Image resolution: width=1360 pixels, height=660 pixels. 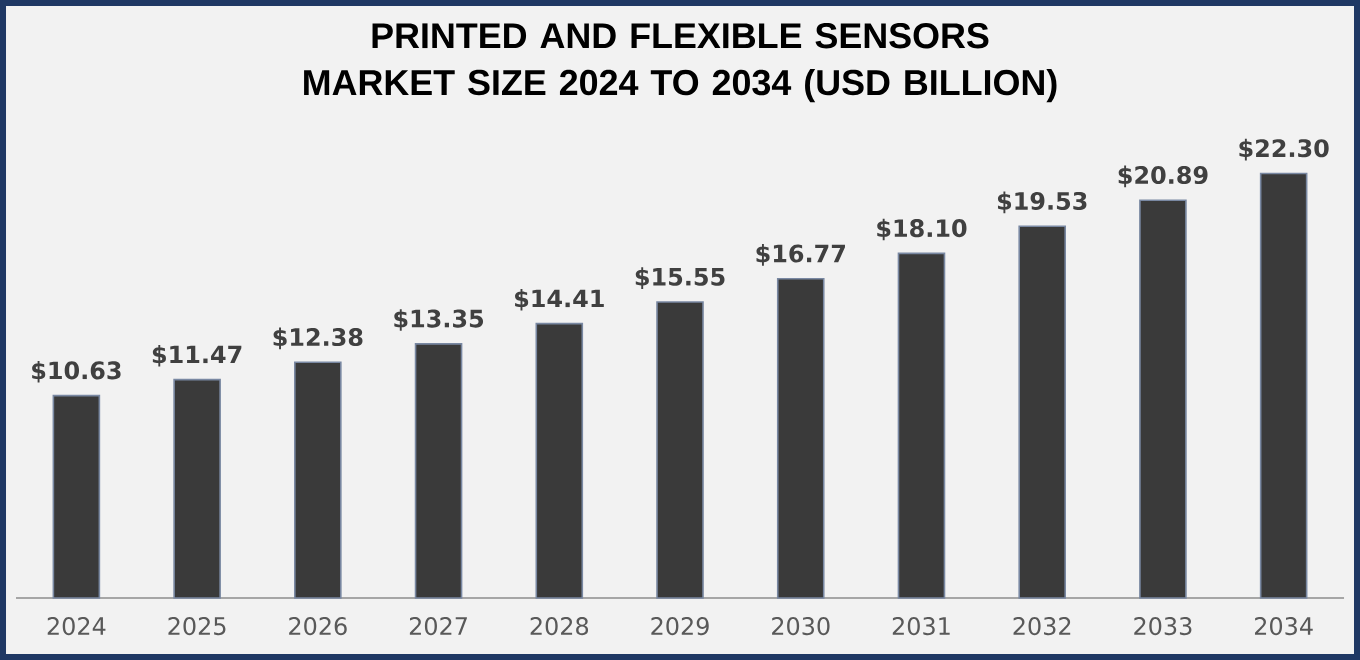 I want to click on data-label: $18.10, so click(x=922, y=229).